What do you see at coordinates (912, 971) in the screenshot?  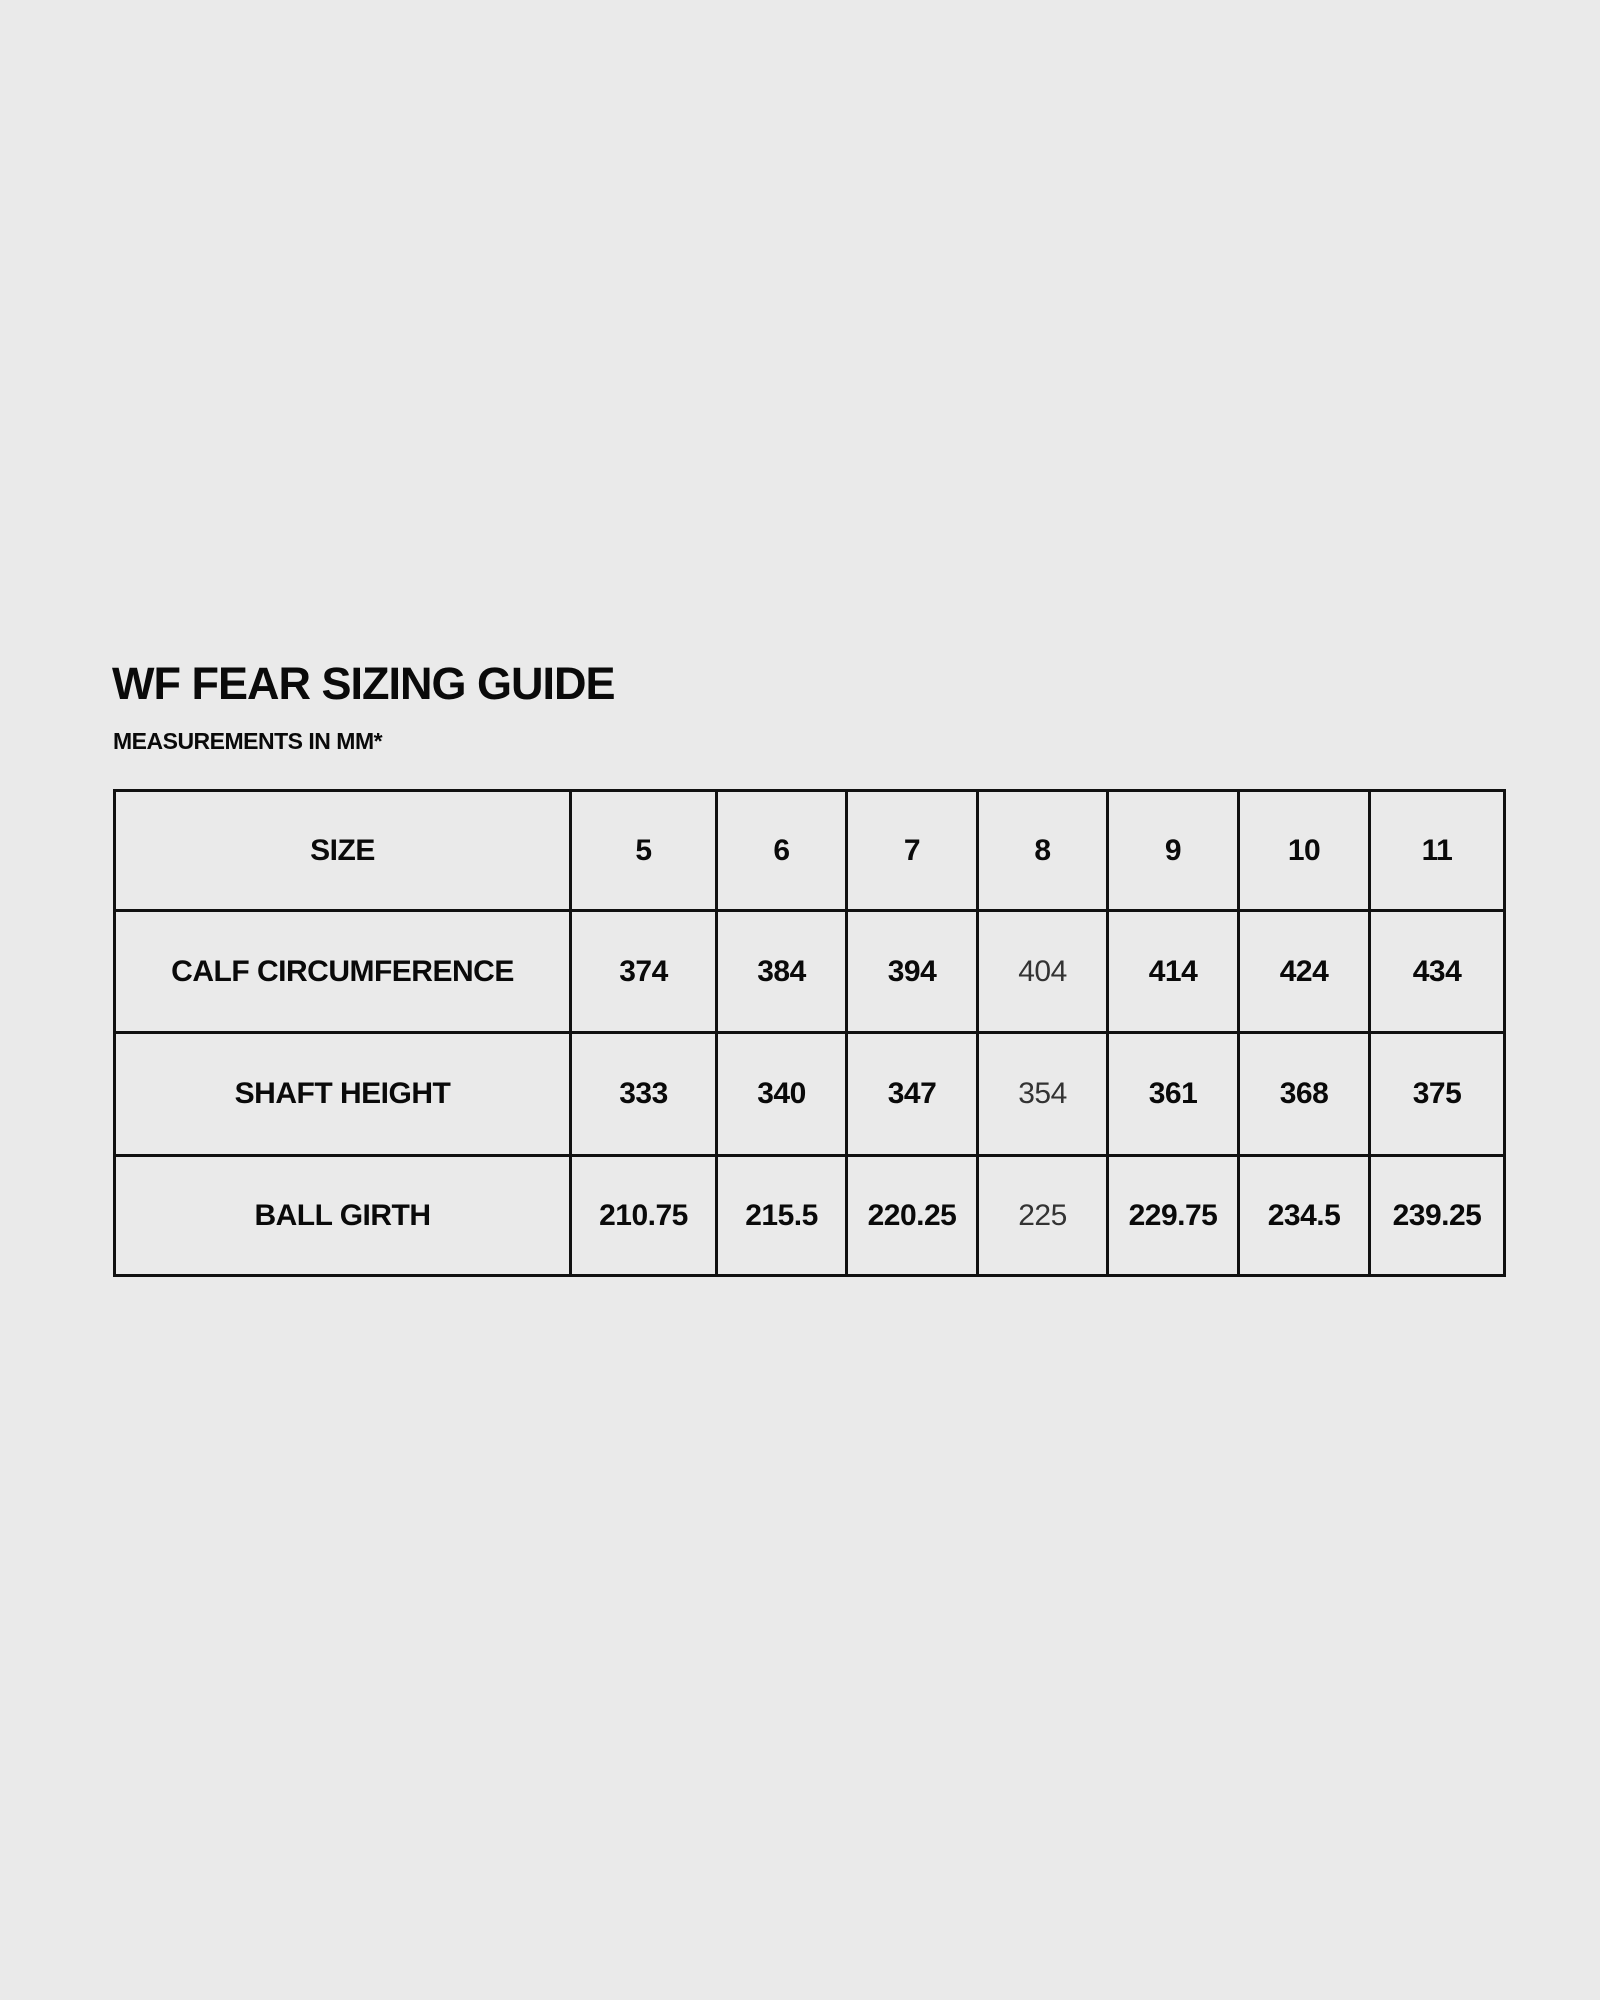 I see `measurement-cell: 394` at bounding box center [912, 971].